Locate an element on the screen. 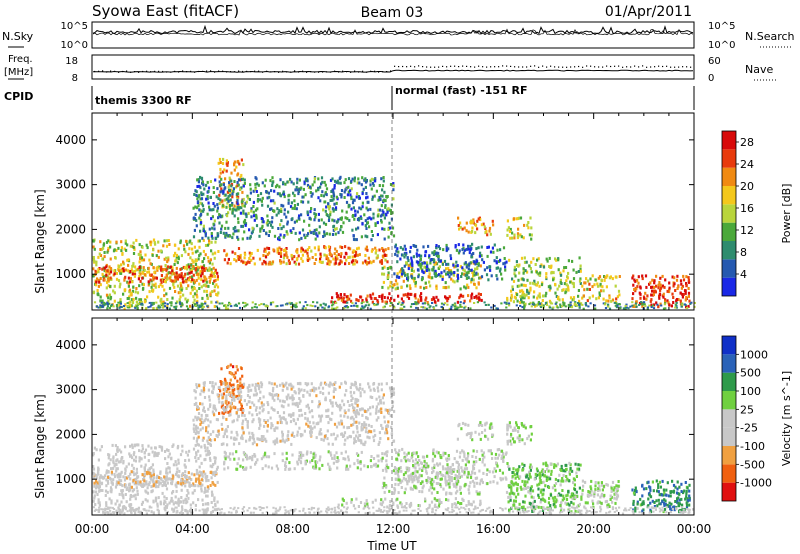  power-y-axis-label: Slant Range [km] is located at coordinates (40, 241).